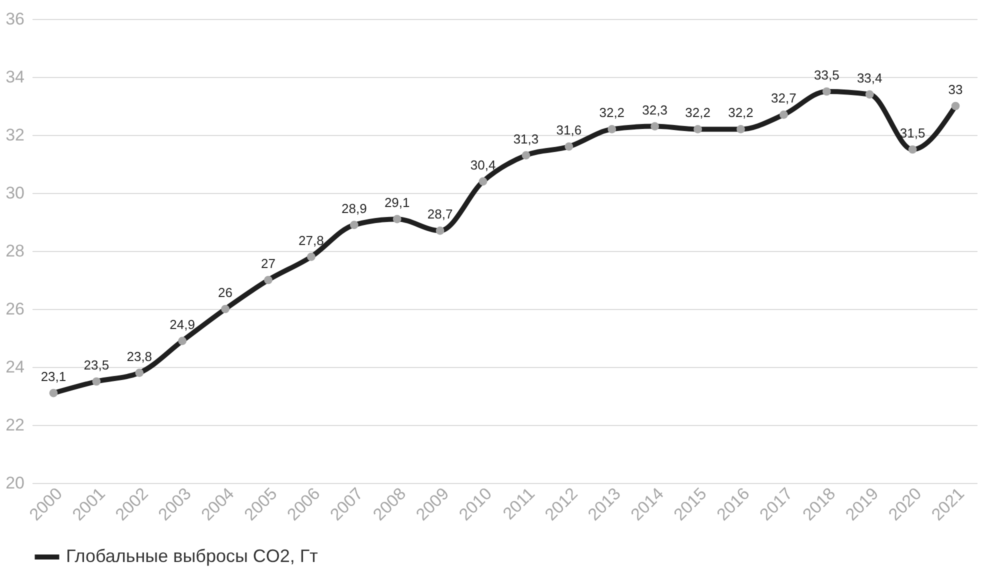  Describe the element at coordinates (827, 75) in the screenshot. I see `data-label: 33,5` at that location.